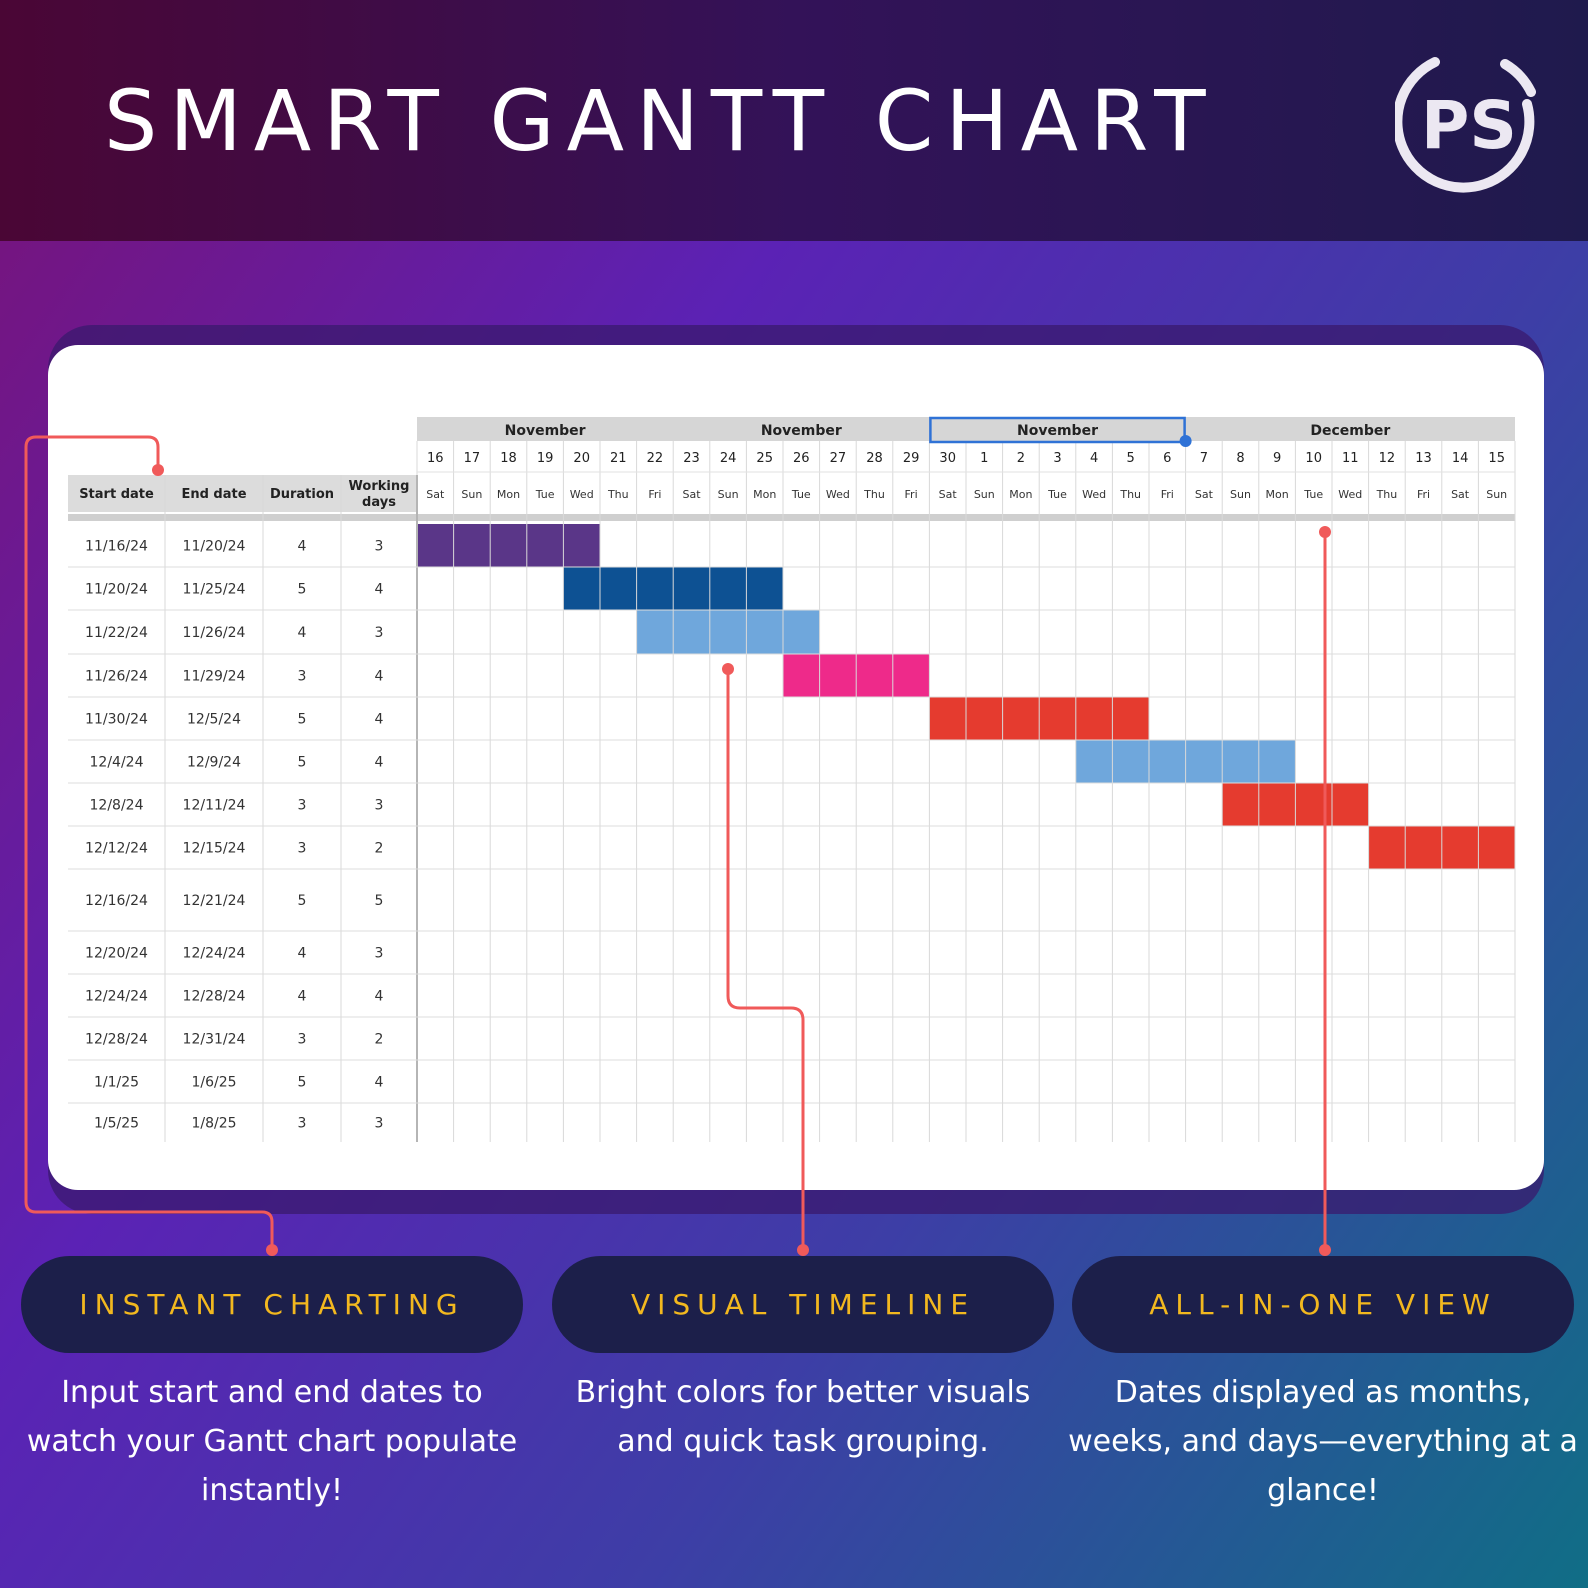  I want to click on month-header-bg, so click(966, 429).